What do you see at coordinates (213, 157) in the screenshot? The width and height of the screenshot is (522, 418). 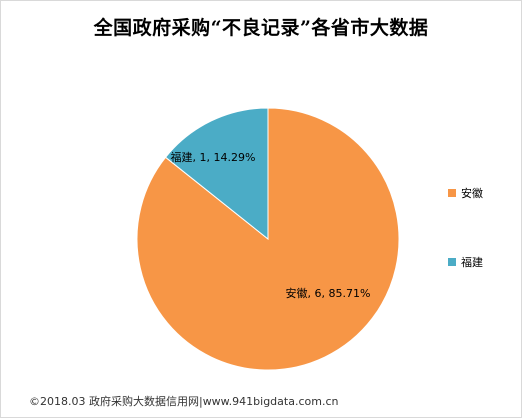 I see `data-label-fujian: 福建, 1, 14.29%` at bounding box center [213, 157].